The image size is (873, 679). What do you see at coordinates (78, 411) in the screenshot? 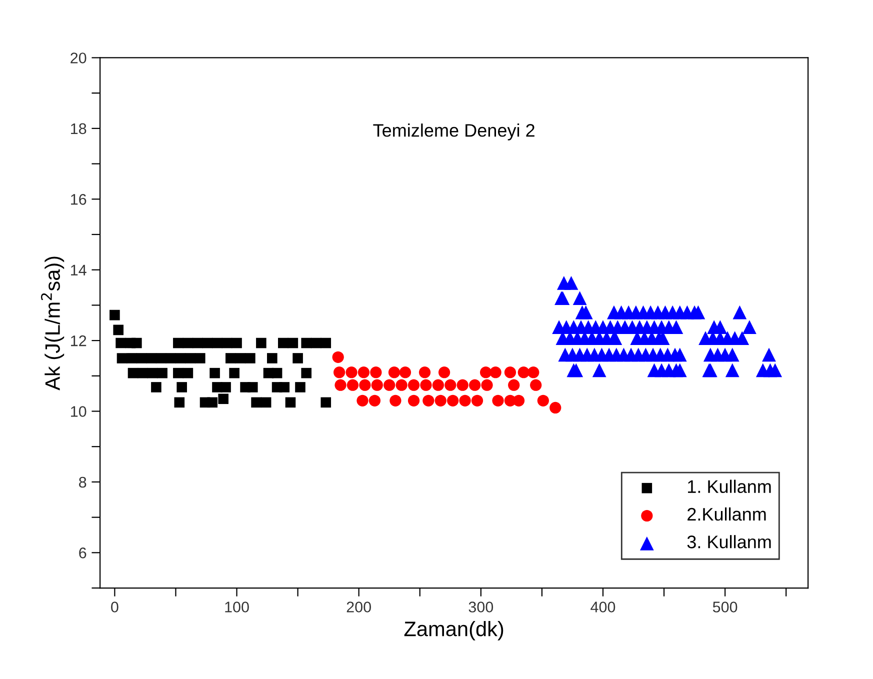
I see `y-tick-label: 10` at bounding box center [78, 411].